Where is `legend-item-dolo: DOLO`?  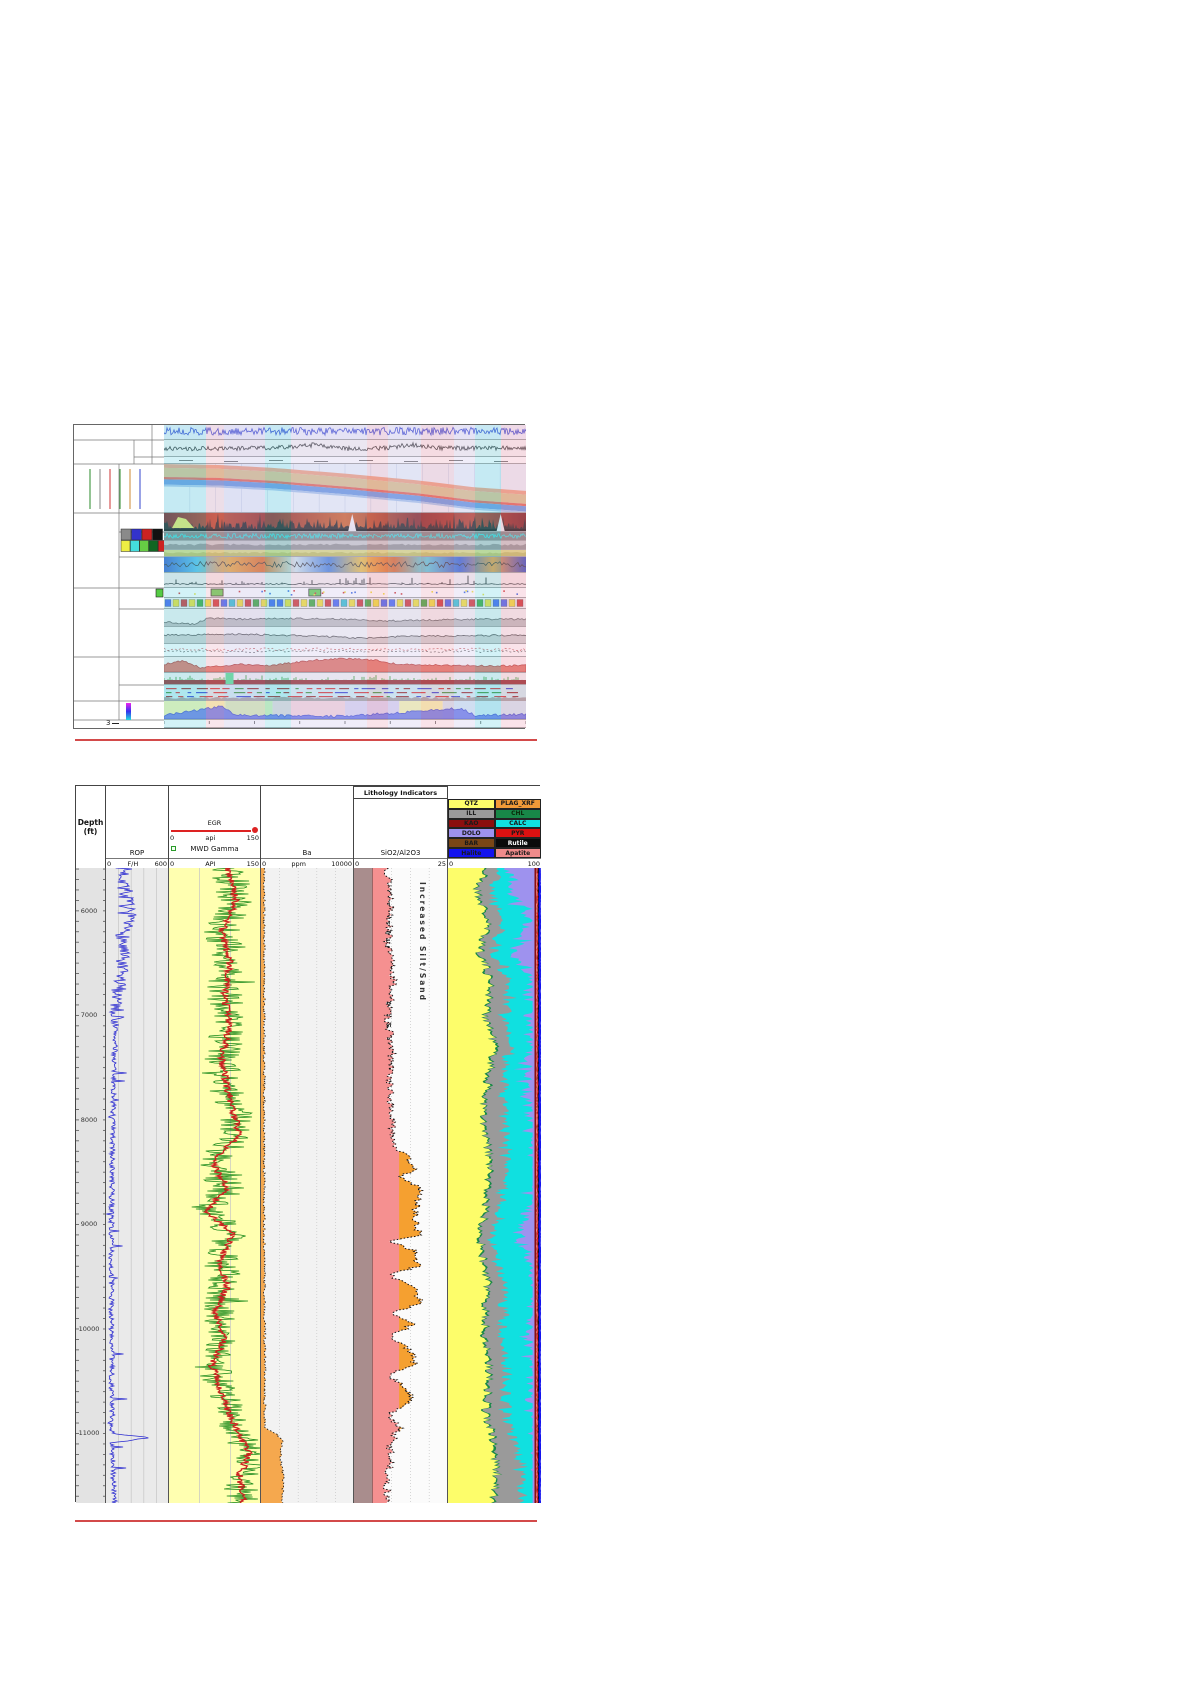
legend-item-dolo: DOLO is located at coordinates (471, 833).